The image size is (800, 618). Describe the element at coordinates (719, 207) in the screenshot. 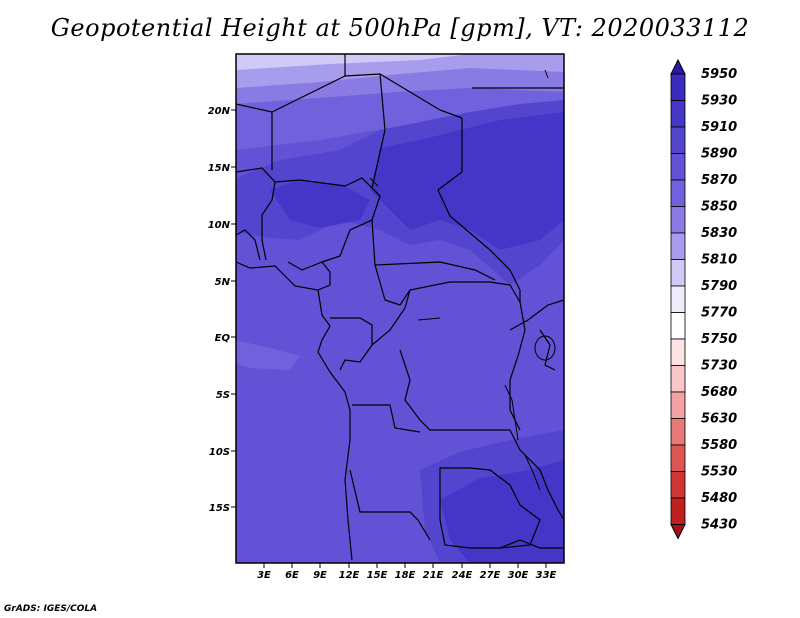

I see `colorbar-level-label: 5850` at that location.